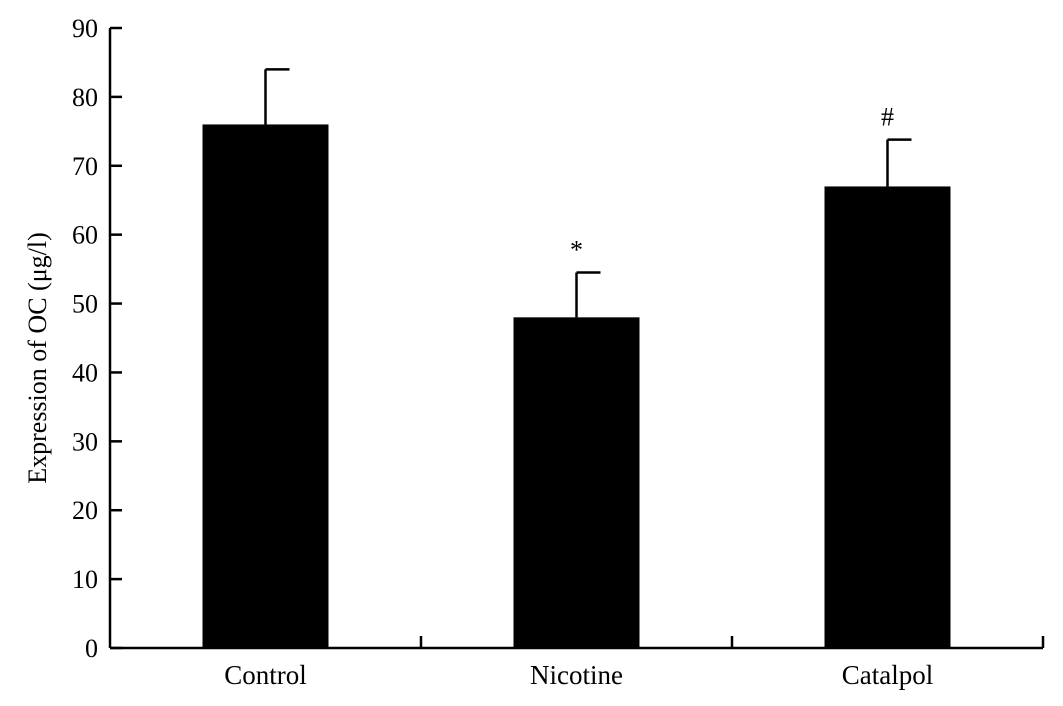 Image resolution: width=1063 pixels, height=706 pixels. I want to click on y-tick-label: 60, so click(85, 235).